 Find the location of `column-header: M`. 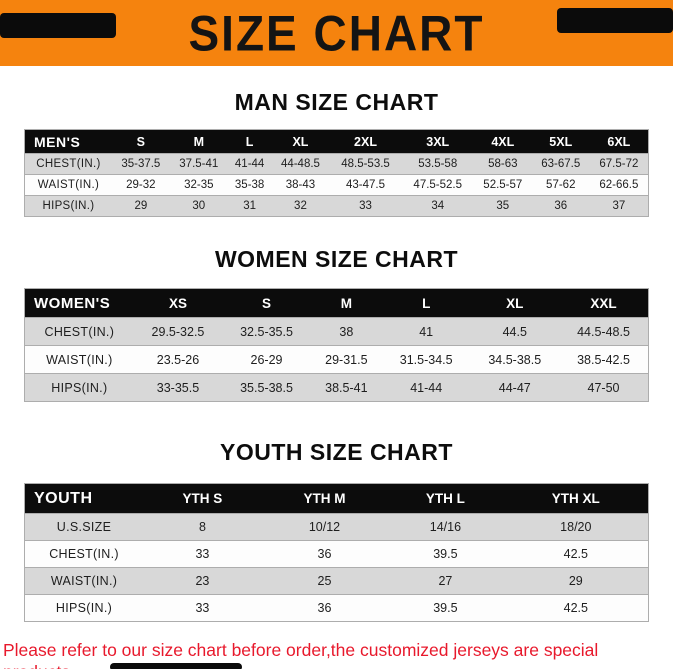

column-header: M is located at coordinates (346, 303).